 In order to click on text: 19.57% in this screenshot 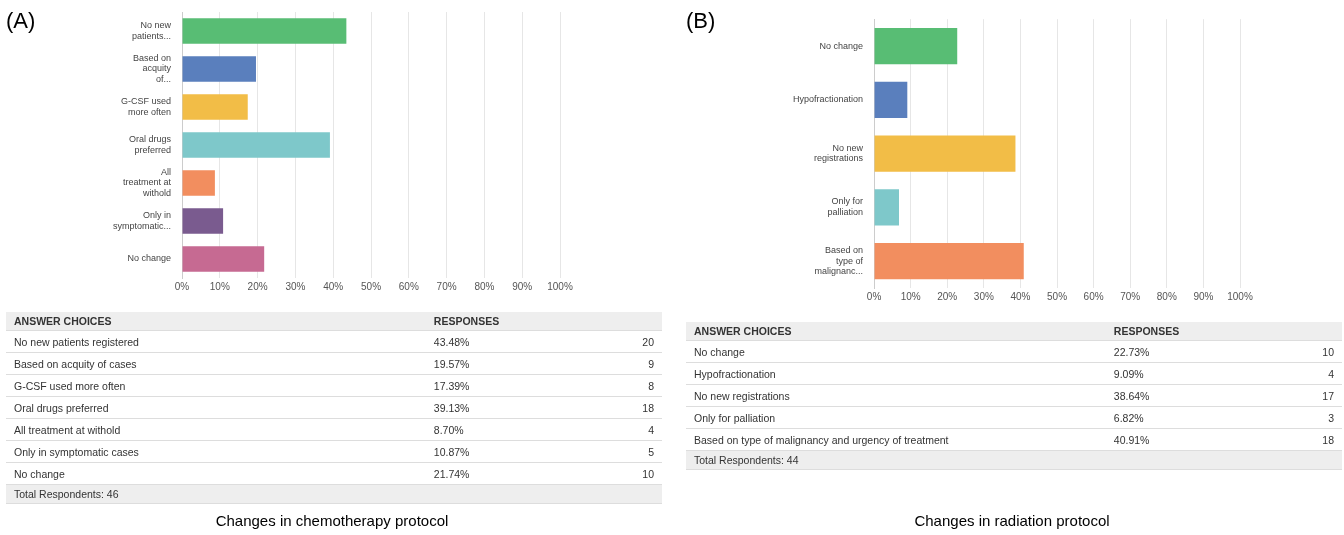, I will do `click(502, 363)`.